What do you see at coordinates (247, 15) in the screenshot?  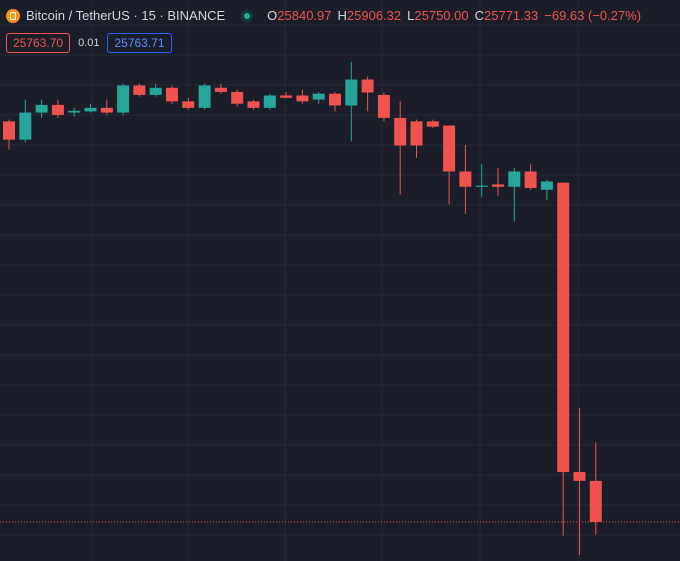 I see `market-status` at bounding box center [247, 15].